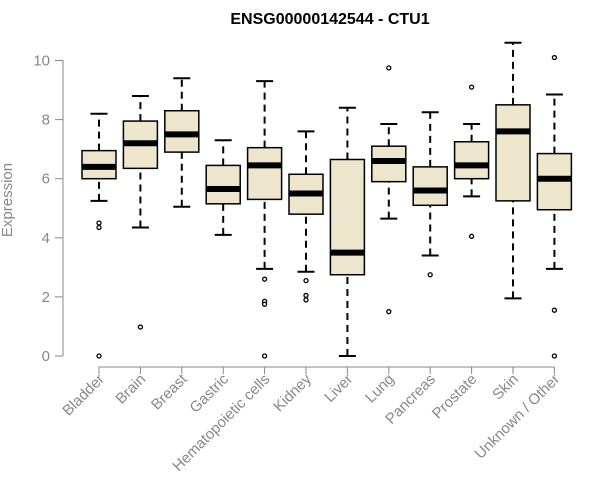 The image size is (600, 500). What do you see at coordinates (306, 216) in the screenshot?
I see `box-kidney` at bounding box center [306, 216].